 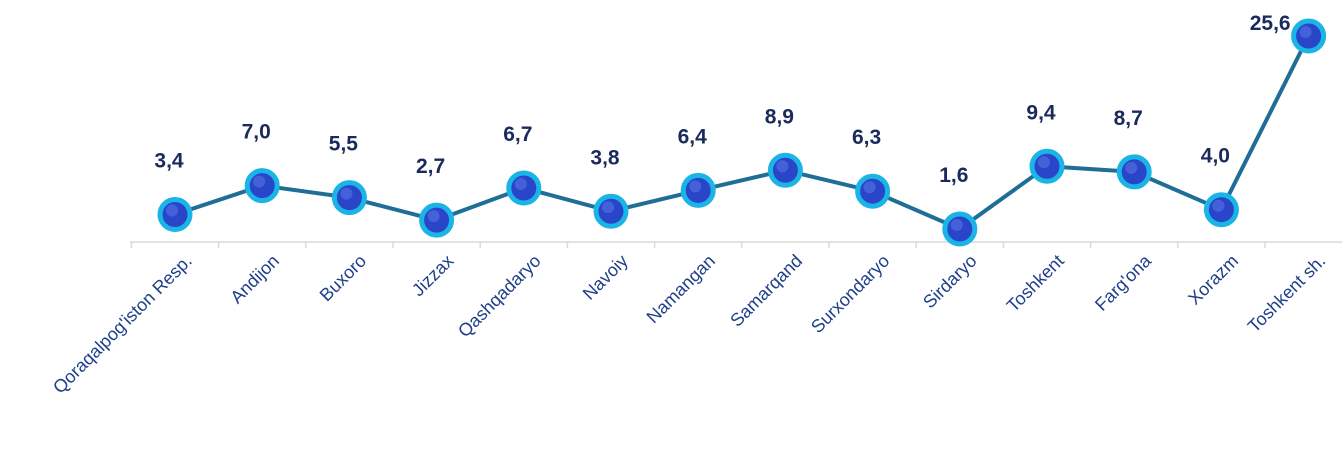 What do you see at coordinates (1041, 112) in the screenshot?
I see `data-label: 9,4` at bounding box center [1041, 112].